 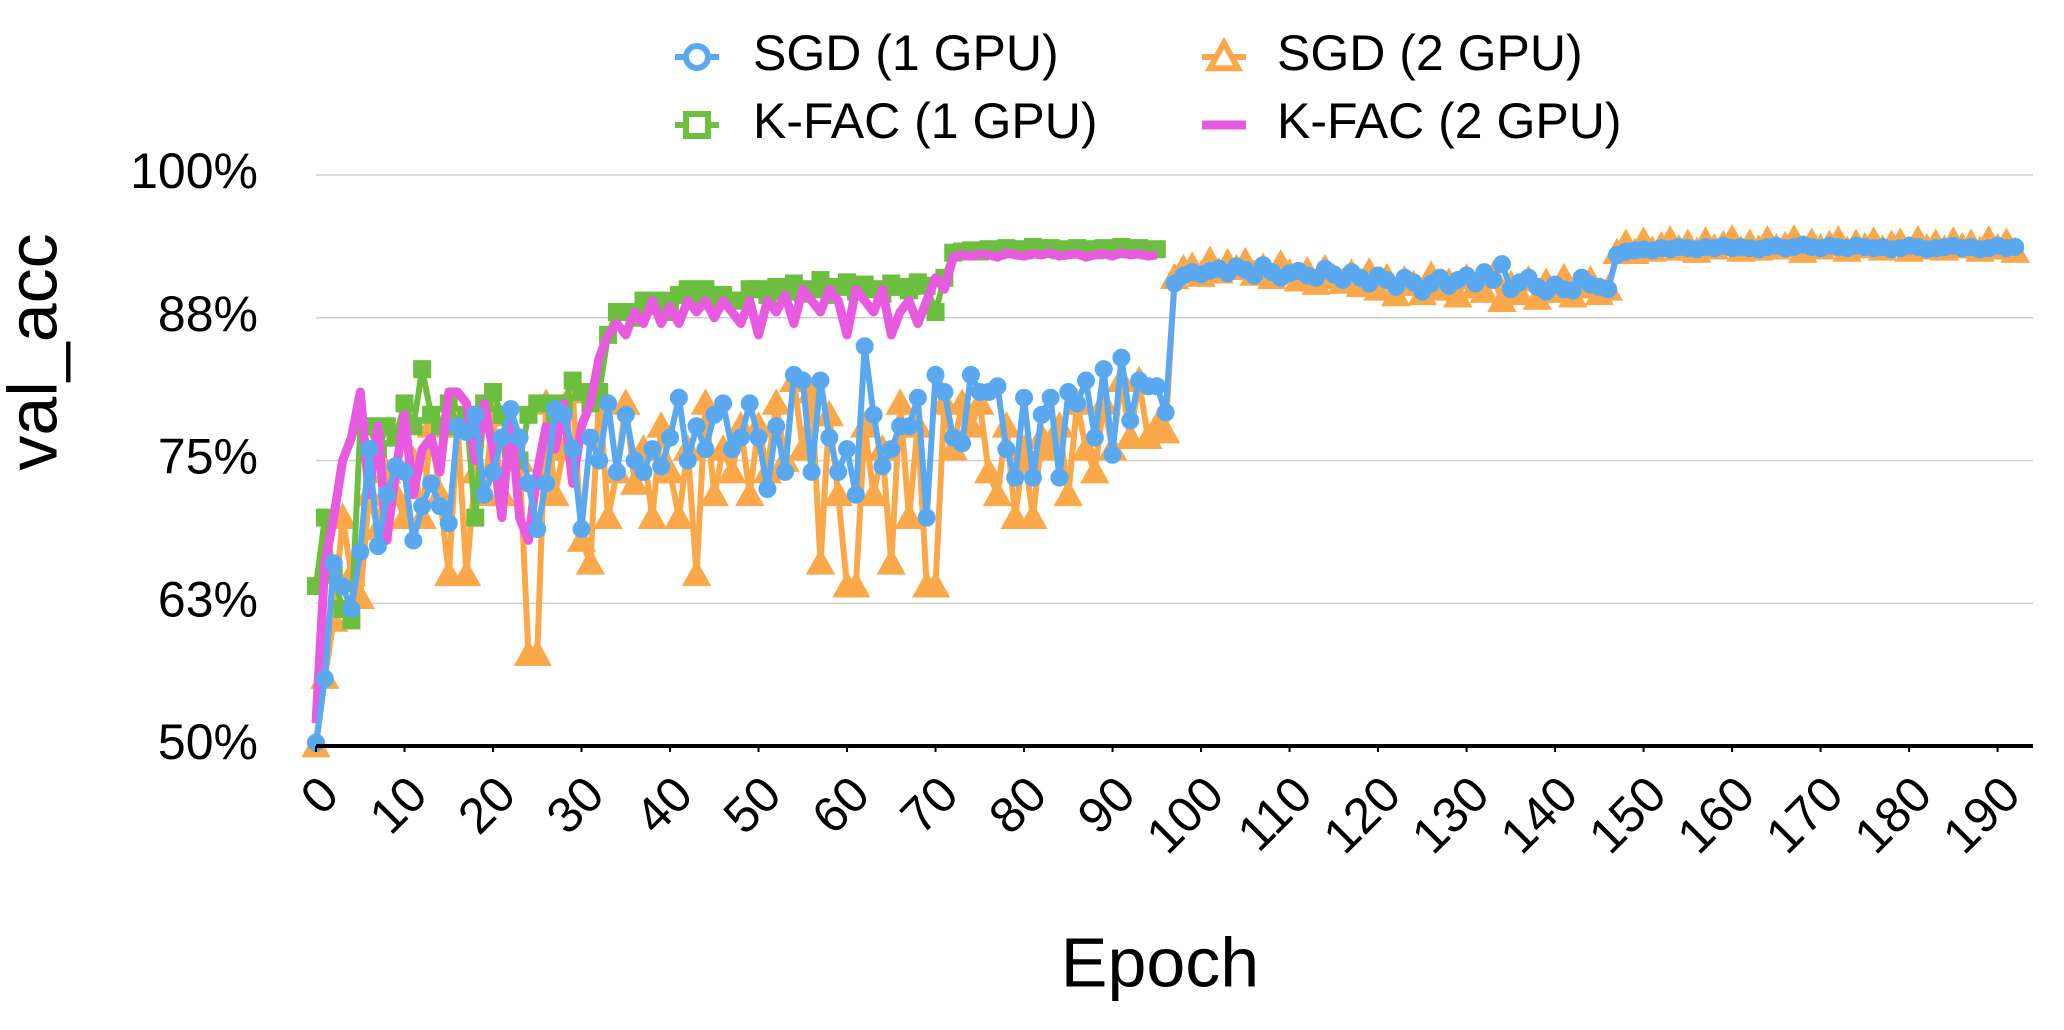 I want to click on legend-label: K-FAC (2 GPU), so click(x=1449, y=121).